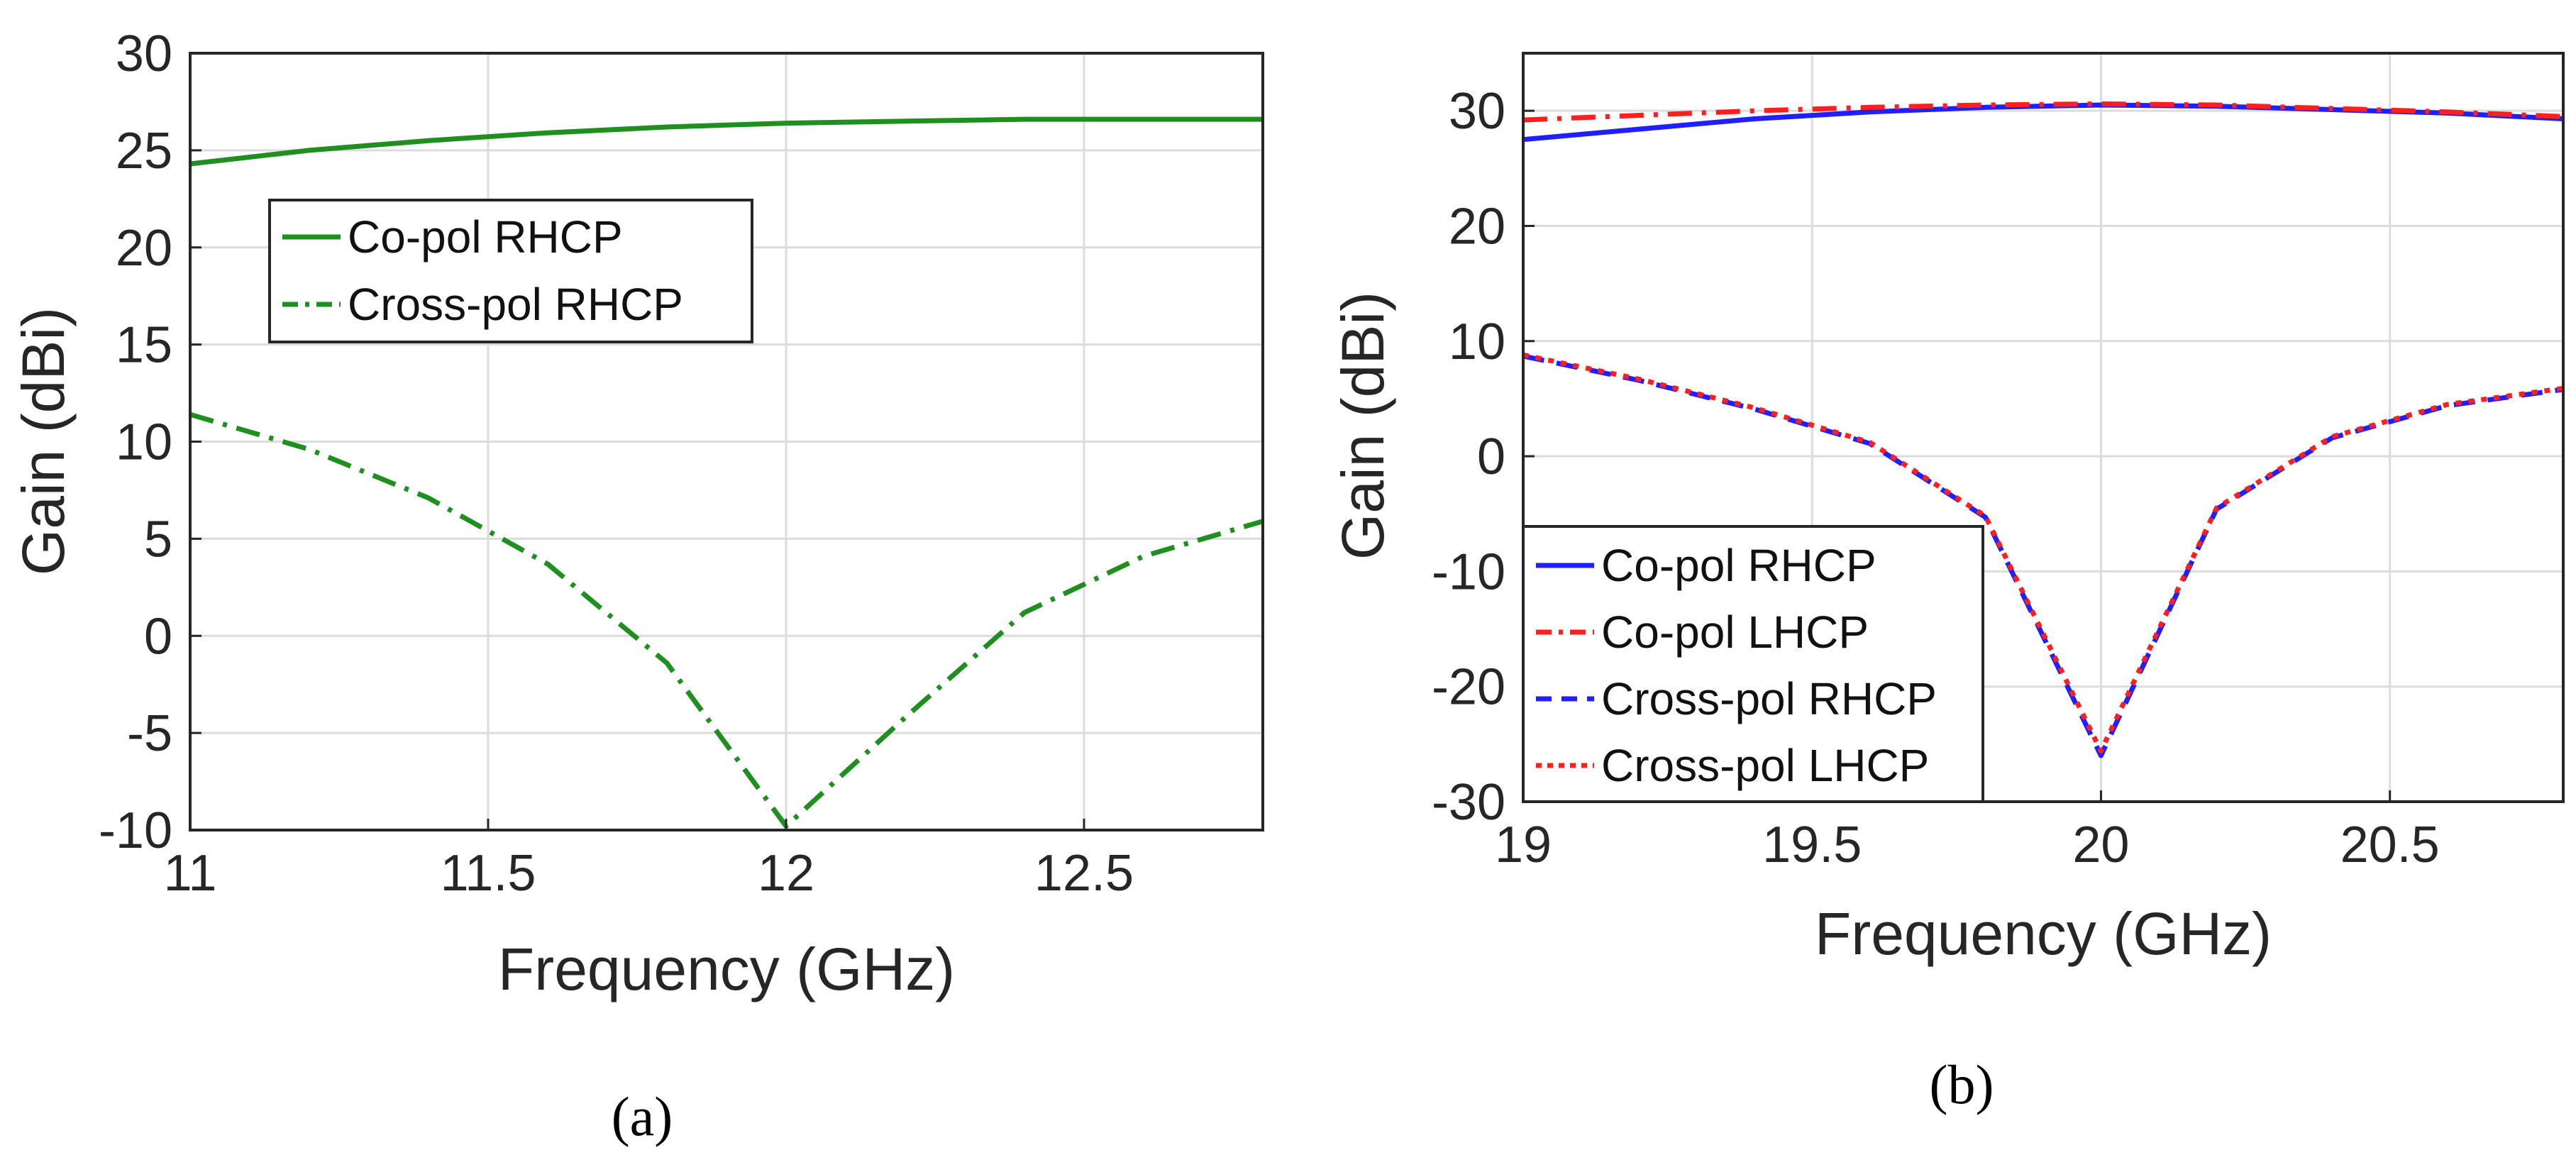 The height and width of the screenshot is (1155, 2576). What do you see at coordinates (135, 830) in the screenshot?
I see `chart-a-ytick-label: -10` at bounding box center [135, 830].